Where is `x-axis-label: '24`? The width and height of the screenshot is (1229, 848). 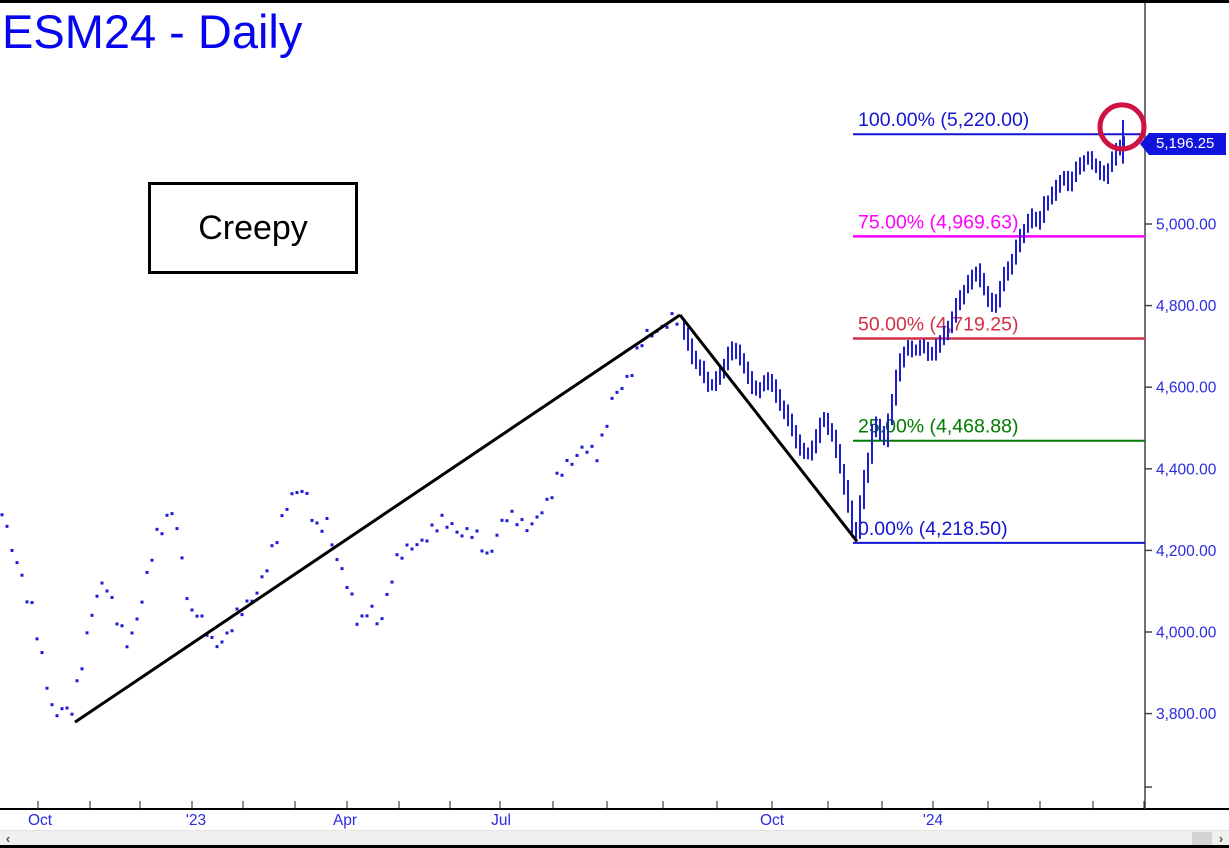 x-axis-label: '24 is located at coordinates (933, 820).